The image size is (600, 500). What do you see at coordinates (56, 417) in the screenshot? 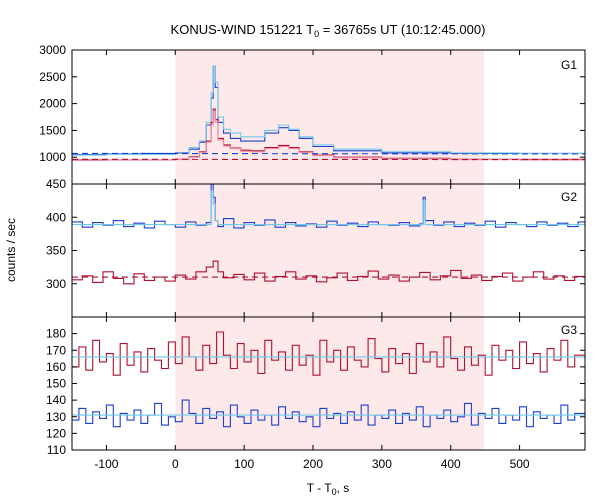
I see `y-tick-label: 130` at bounding box center [56, 417].